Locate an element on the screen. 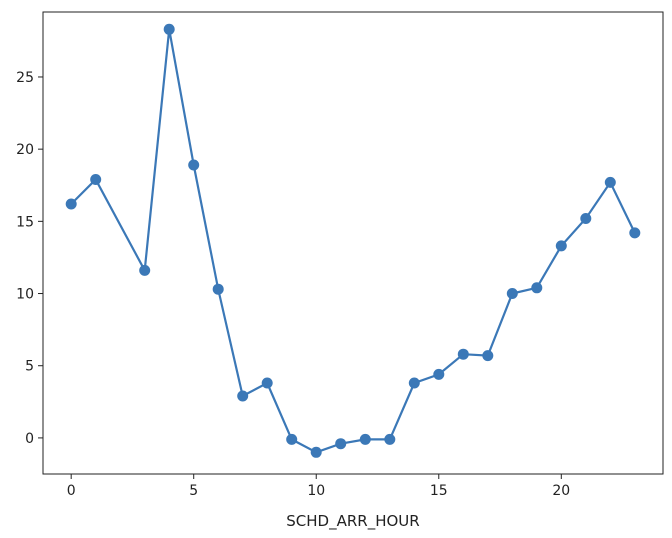 The image size is (672, 538). x-axis: 0 5 10 15 20 is located at coordinates (318, 486).